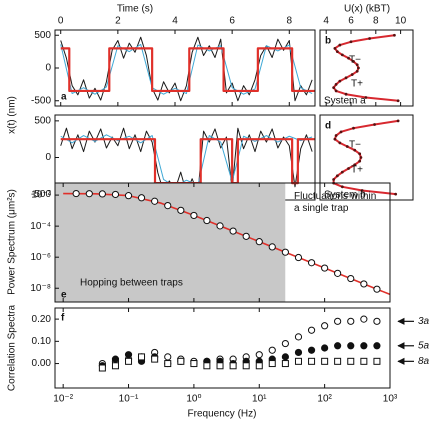 This screenshot has width=436, height=425. Describe the element at coordinates (222, 414) in the screenshot. I see `x-axis-label: Frequency (Hz)` at that location.